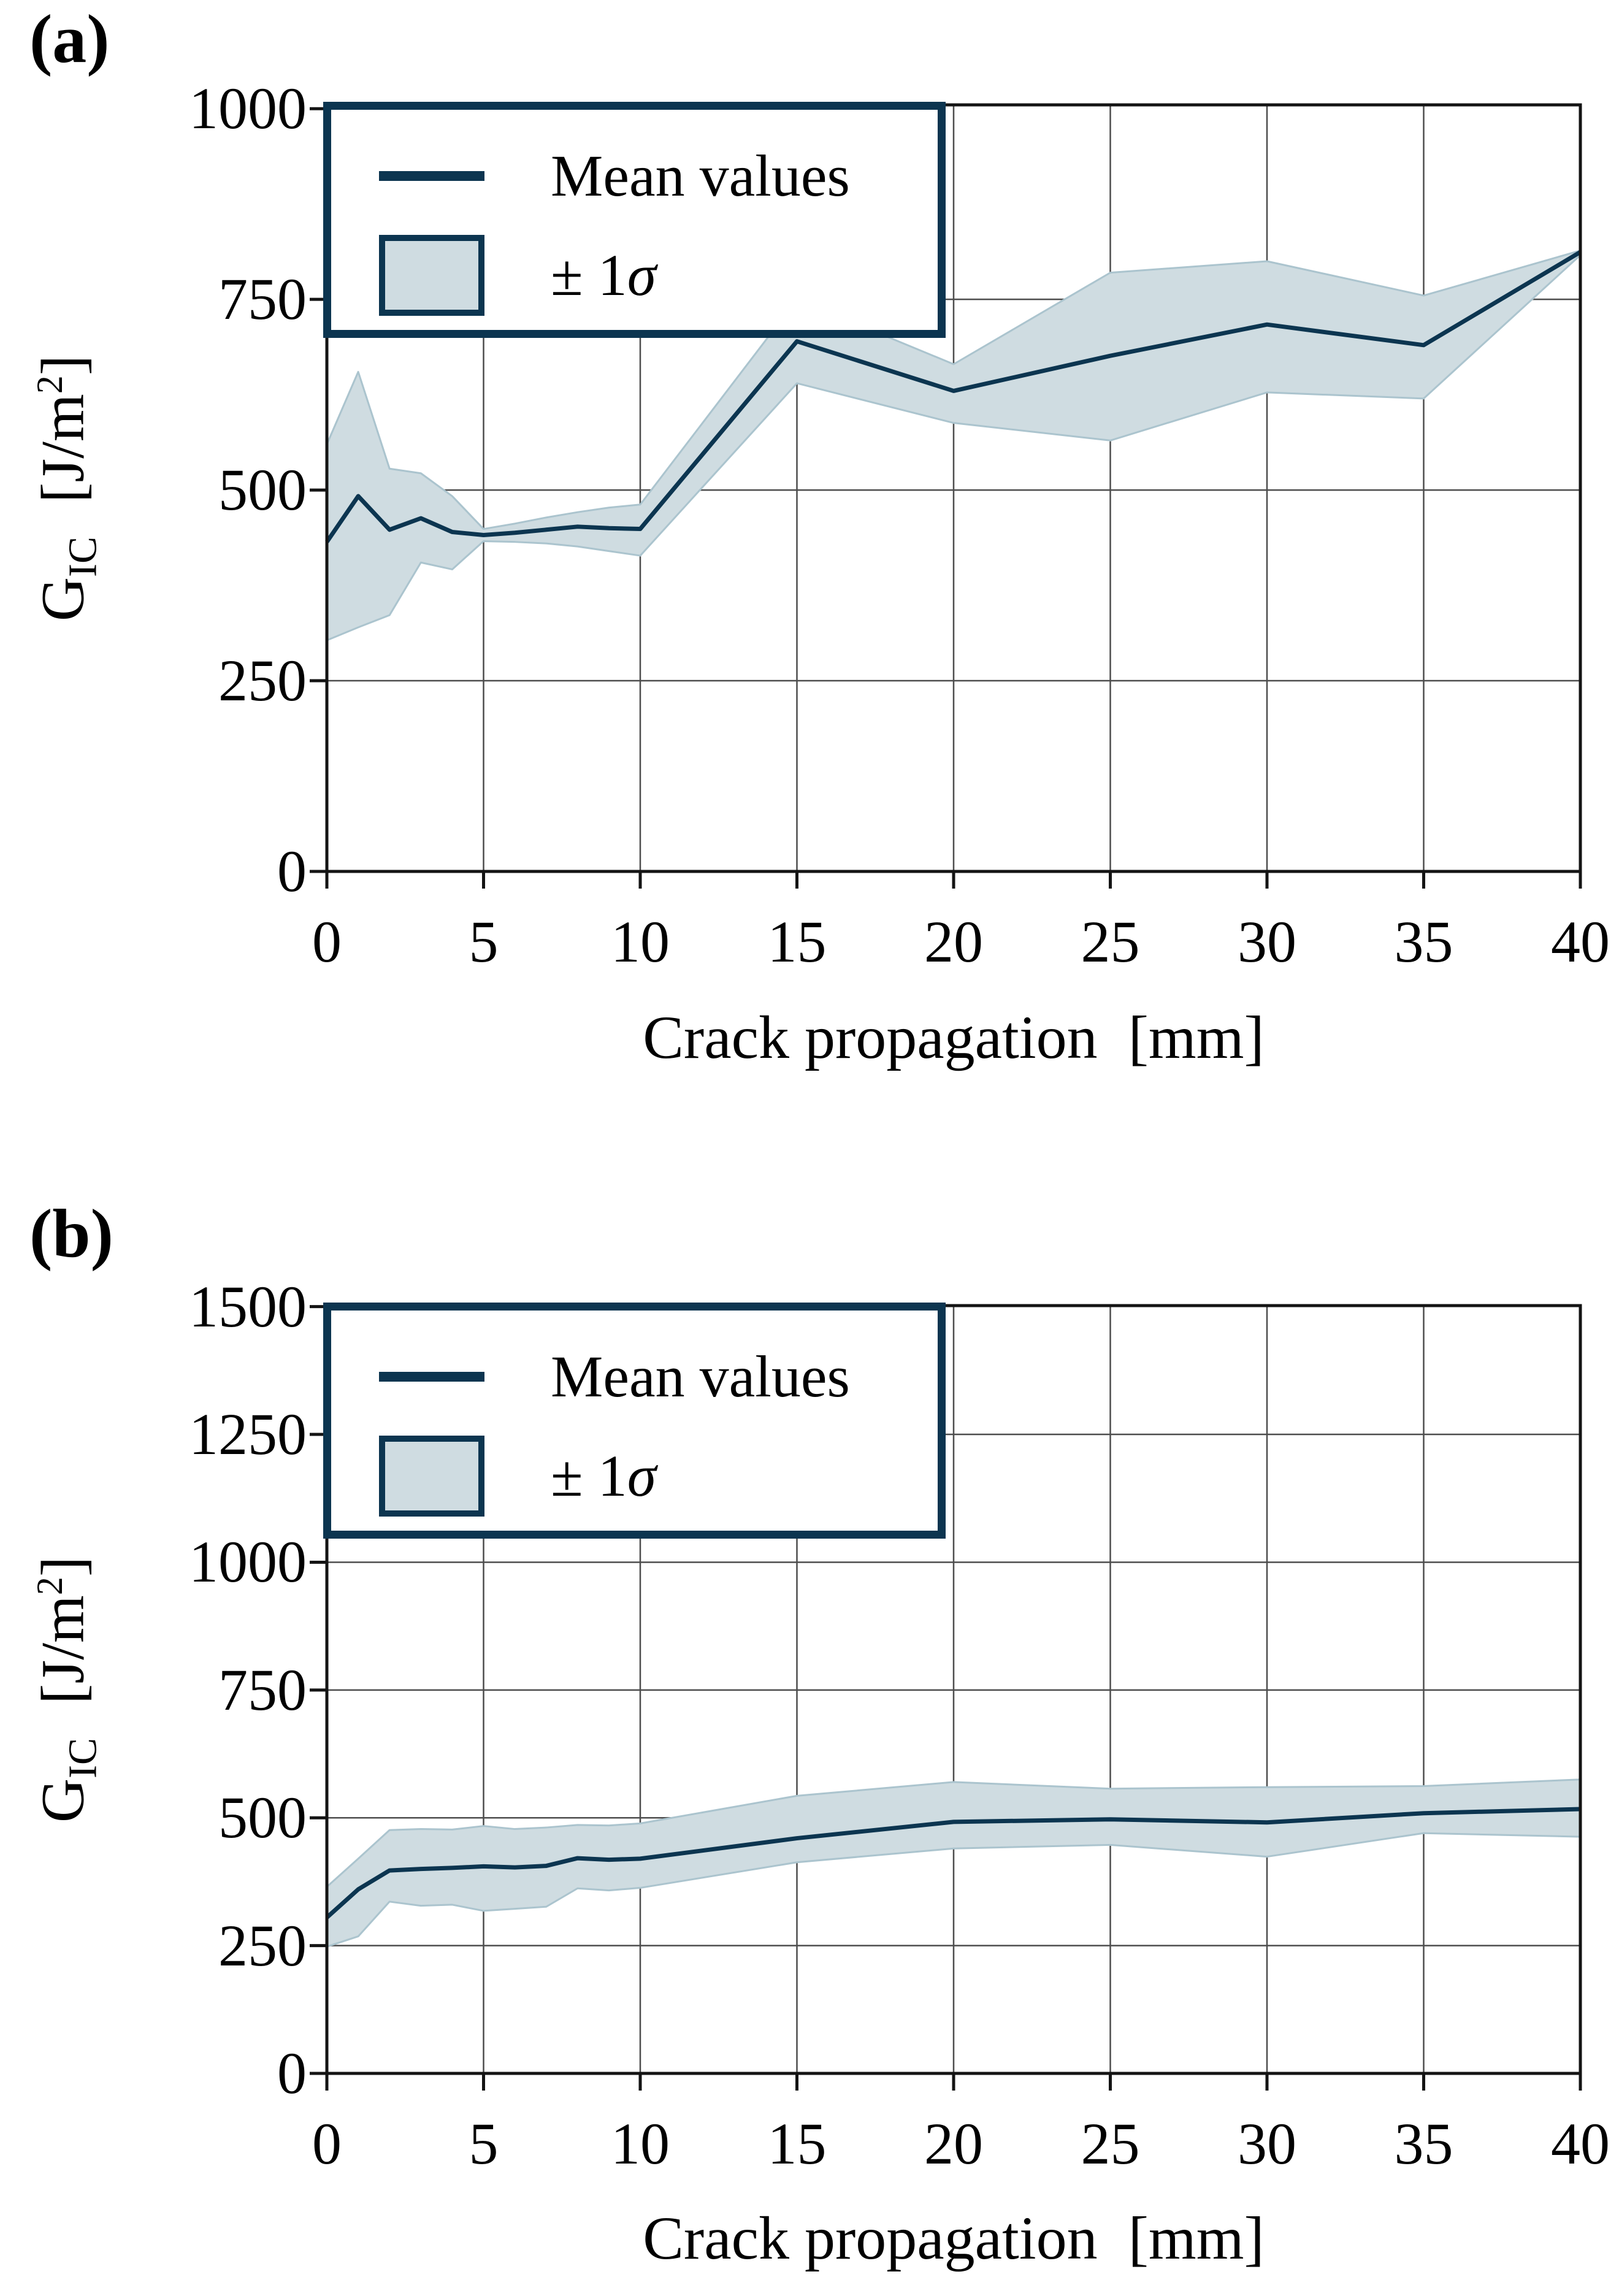 This screenshot has height=2296, width=1619. I want to click on x-axis-label-panel-b: Crack propagation [mm], so click(954, 2238).